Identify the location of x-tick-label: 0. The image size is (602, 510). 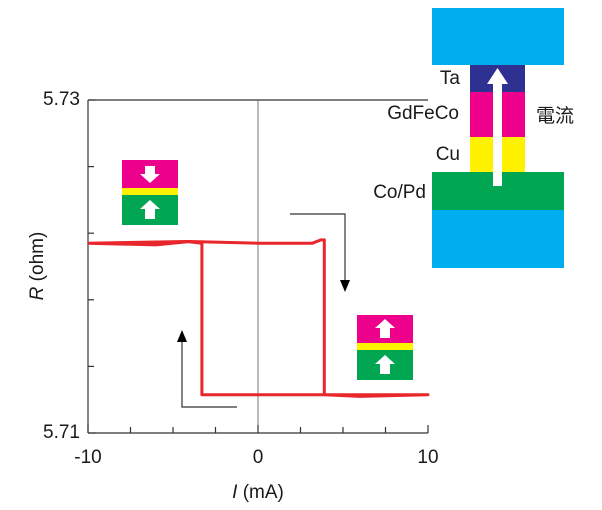
(258, 457).